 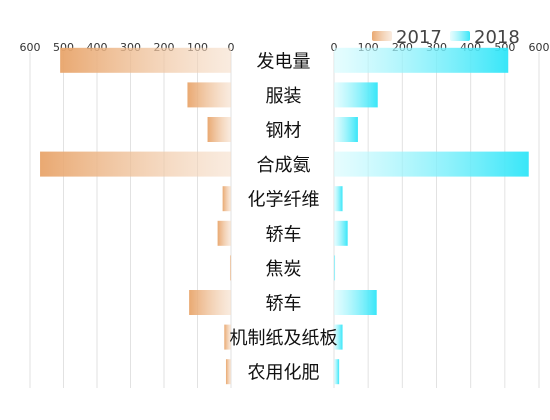 What do you see at coordinates (382, 36) in the screenshot?
I see `legend-swatch-2017` at bounding box center [382, 36].